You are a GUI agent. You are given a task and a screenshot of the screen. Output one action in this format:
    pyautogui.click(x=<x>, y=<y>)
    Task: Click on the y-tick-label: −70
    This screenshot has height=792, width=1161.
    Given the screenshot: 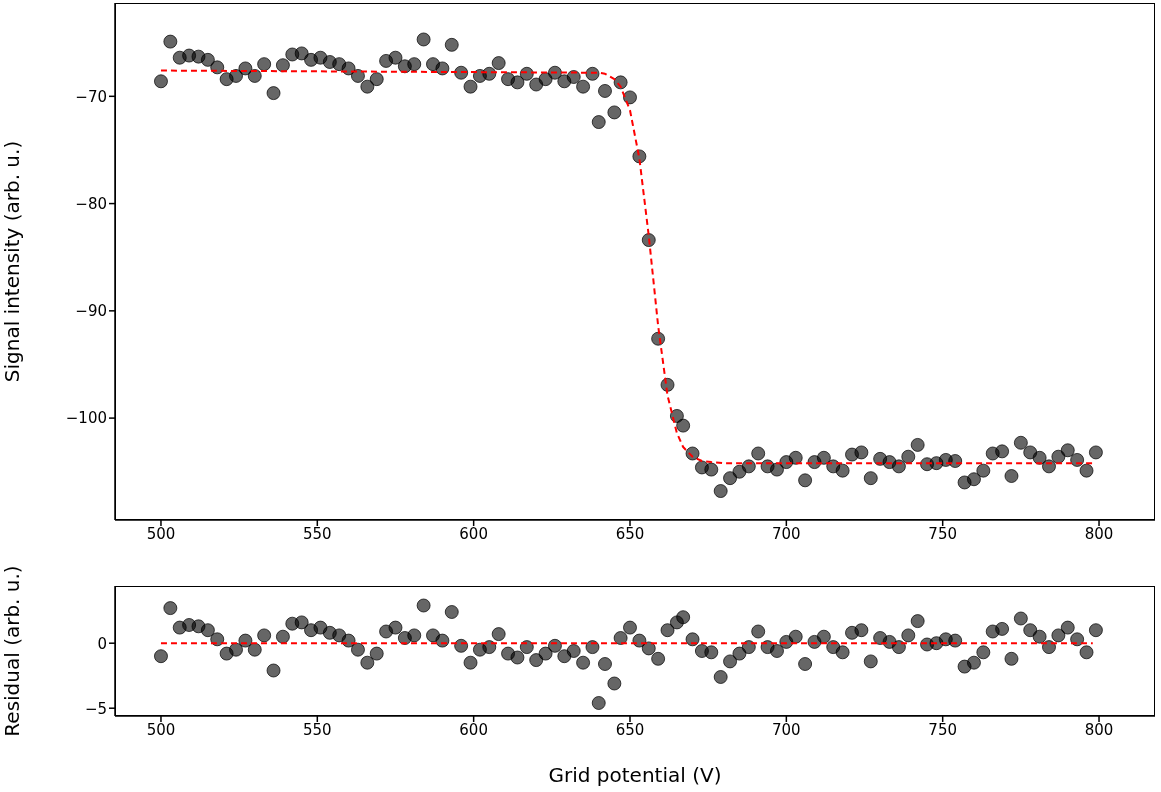 What is the action you would take?
    pyautogui.click(x=91, y=96)
    